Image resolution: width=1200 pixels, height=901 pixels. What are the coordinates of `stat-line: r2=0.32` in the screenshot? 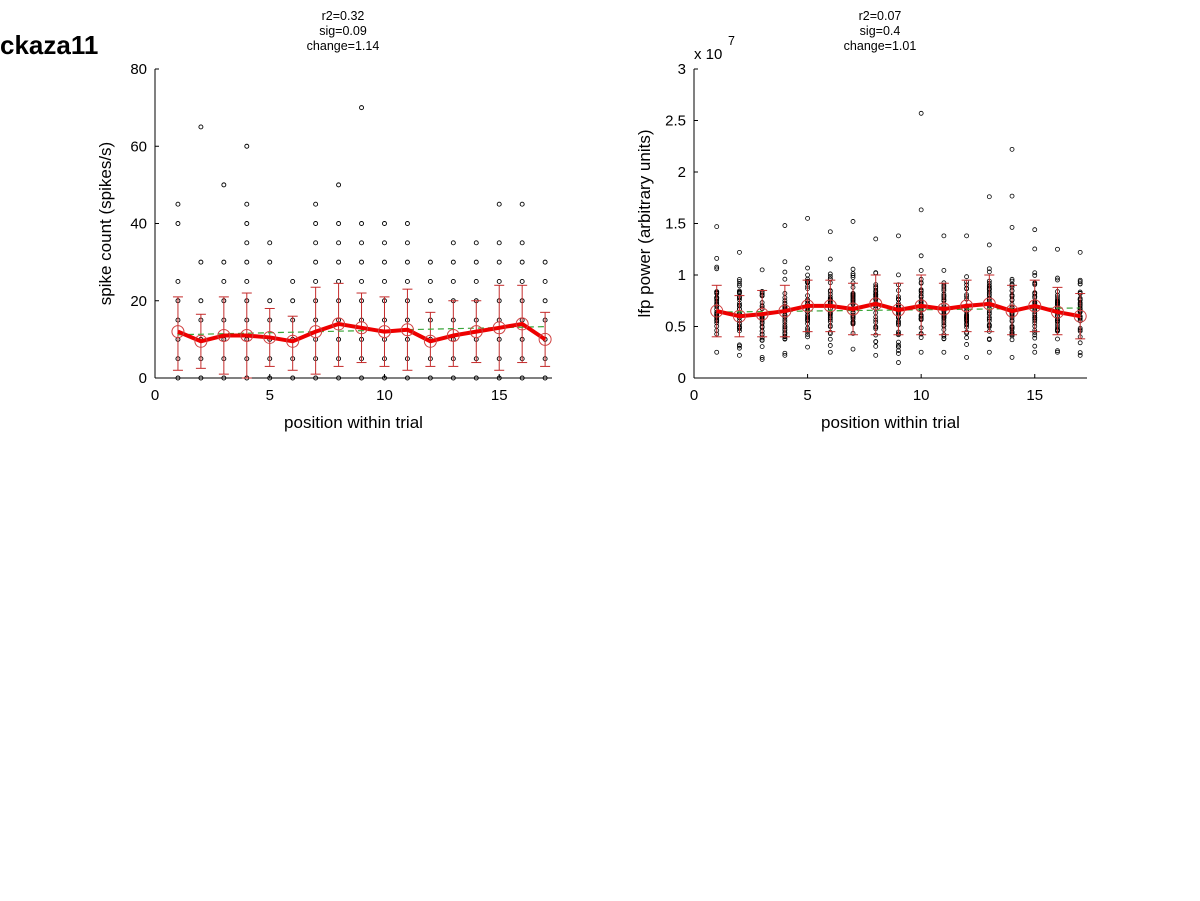 It's located at (343, 16).